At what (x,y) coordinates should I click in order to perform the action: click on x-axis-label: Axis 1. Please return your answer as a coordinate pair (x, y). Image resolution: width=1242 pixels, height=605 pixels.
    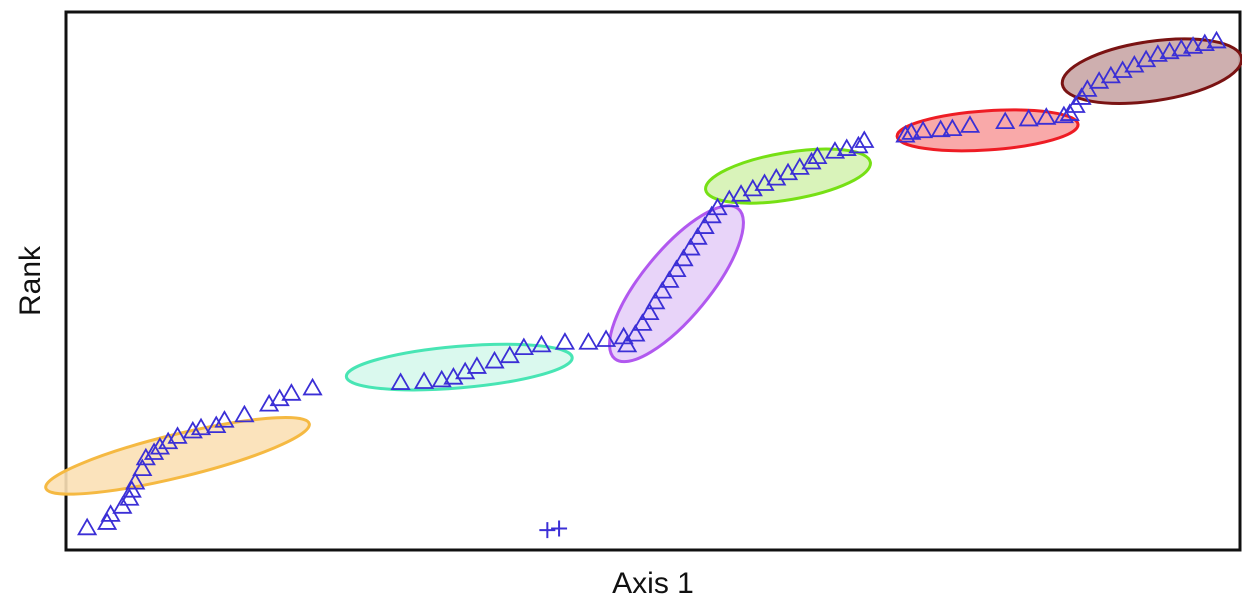
    Looking at the image, I should click on (653, 583).